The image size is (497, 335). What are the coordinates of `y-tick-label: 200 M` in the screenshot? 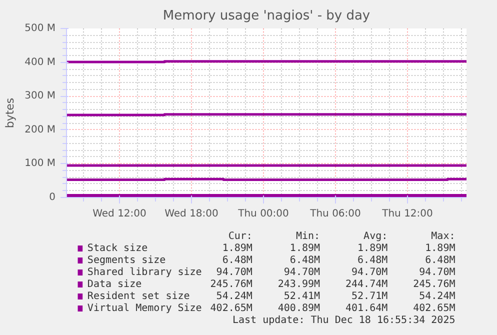 It's located at (40, 130).